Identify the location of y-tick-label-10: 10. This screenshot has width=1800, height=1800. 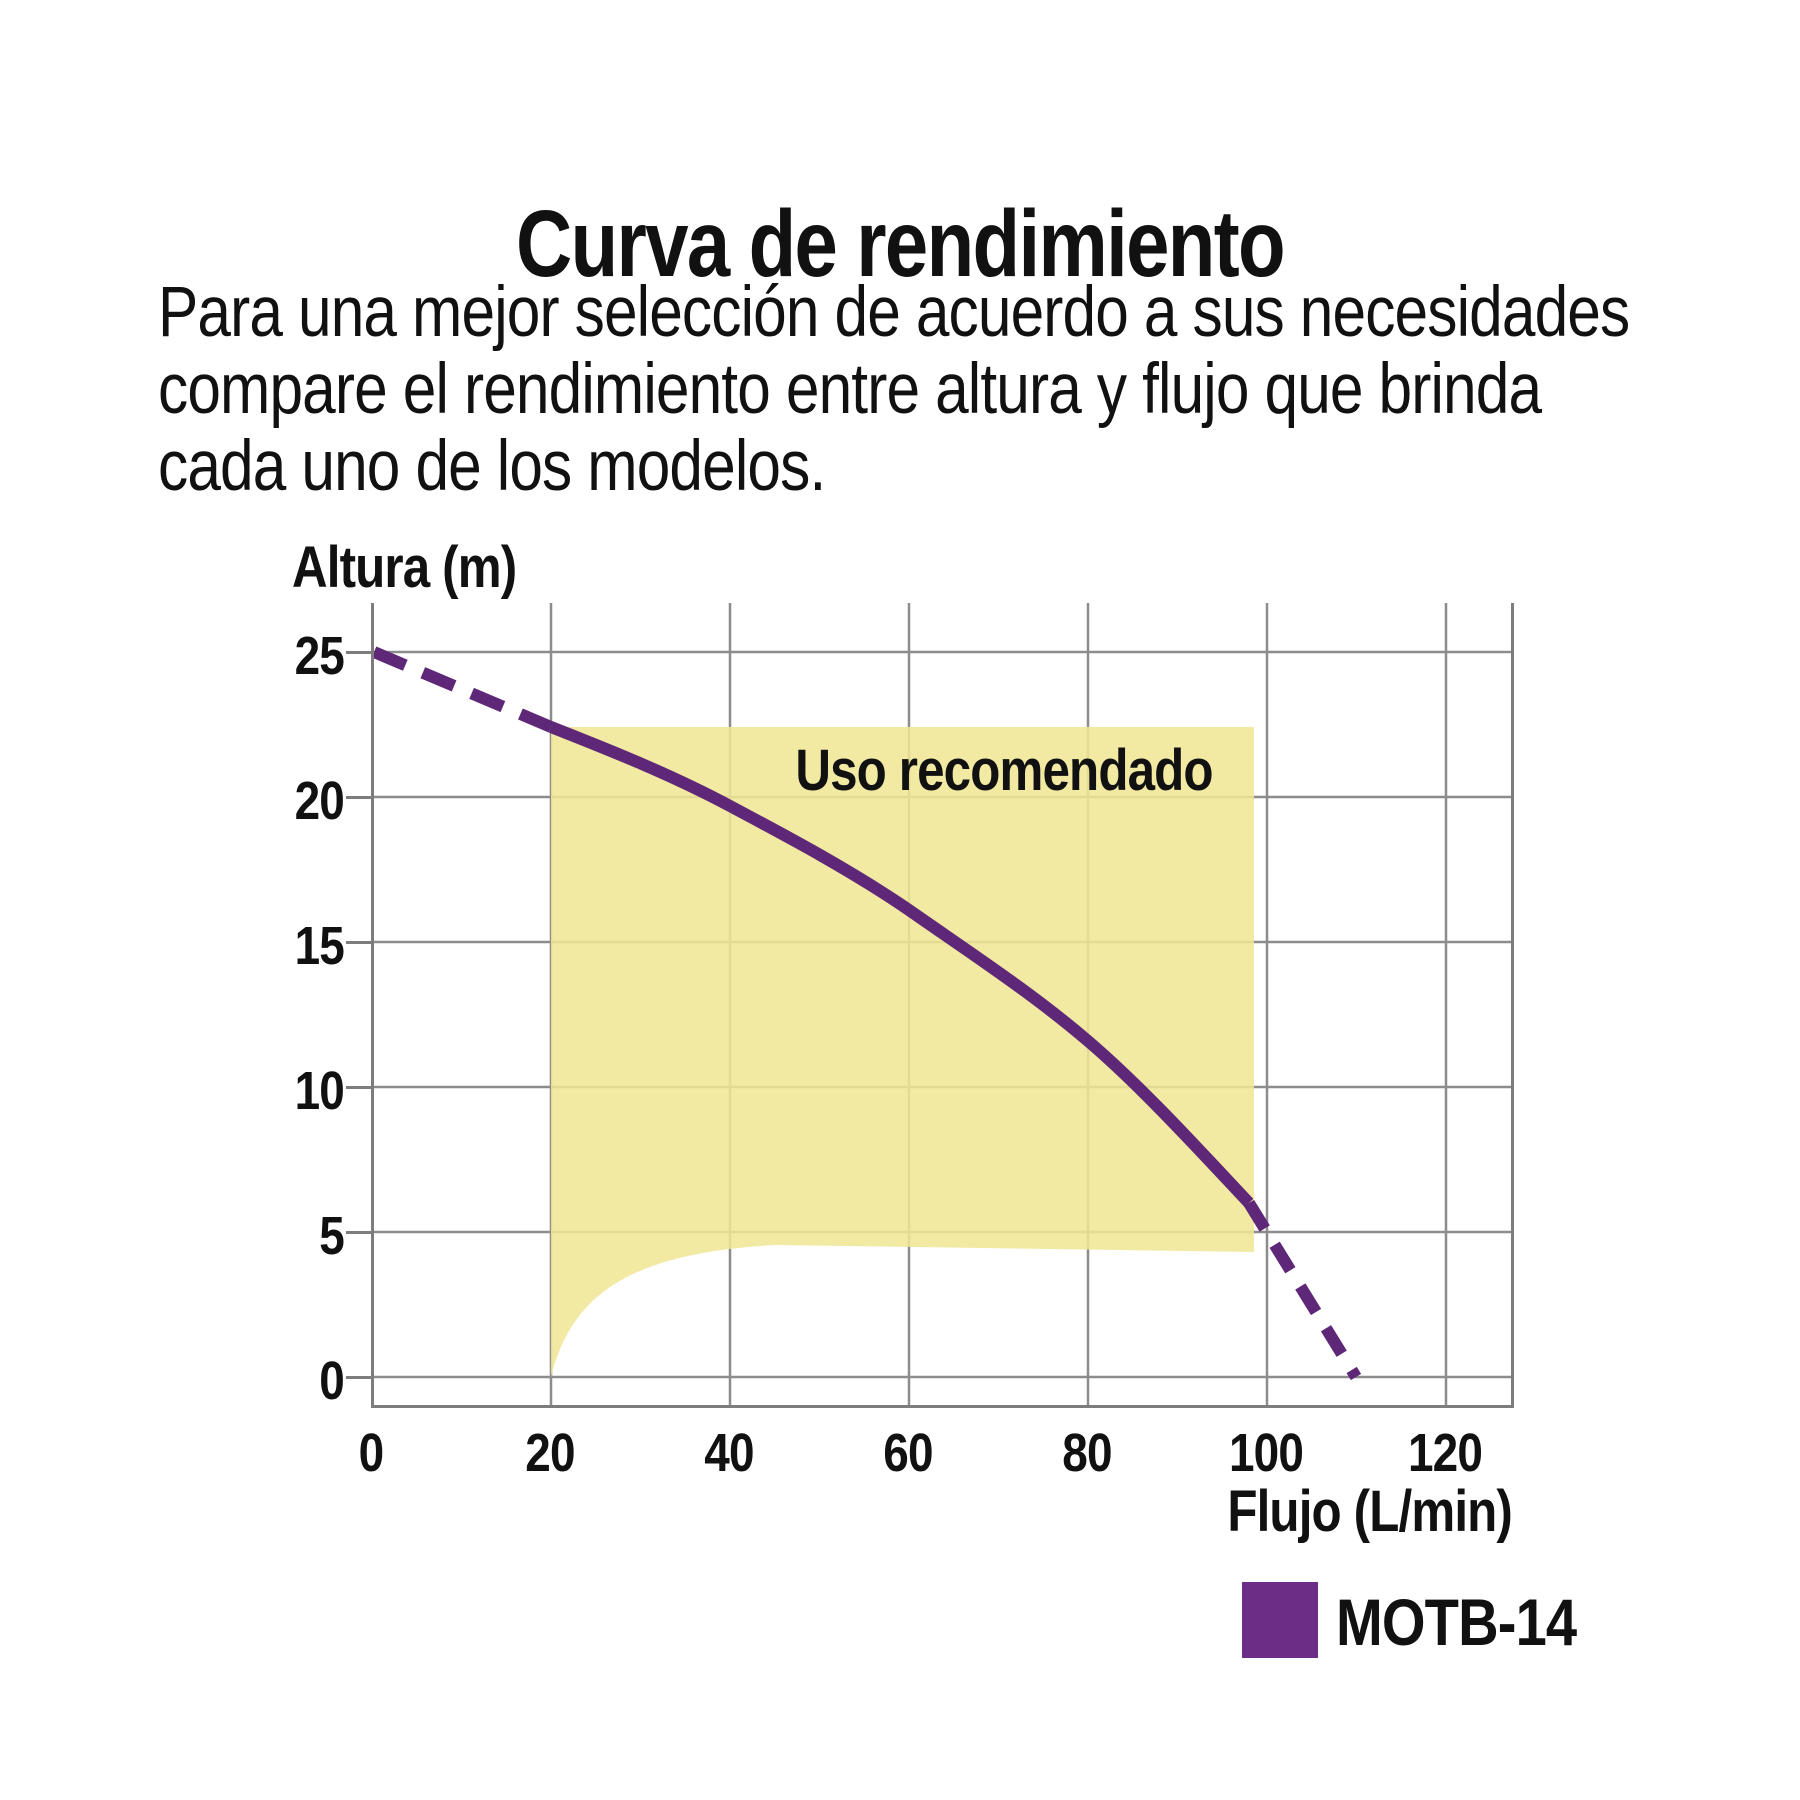
(319, 1091).